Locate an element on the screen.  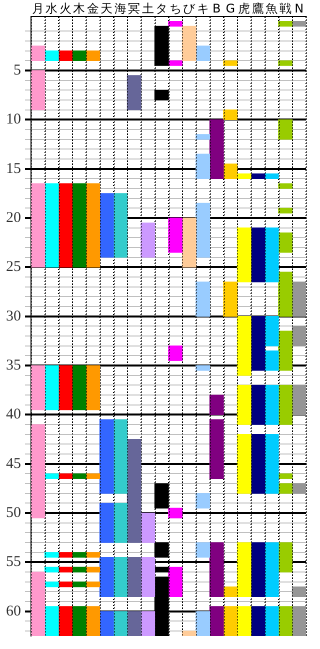
y-tick-label: 10 is located at coordinates (13, 120).